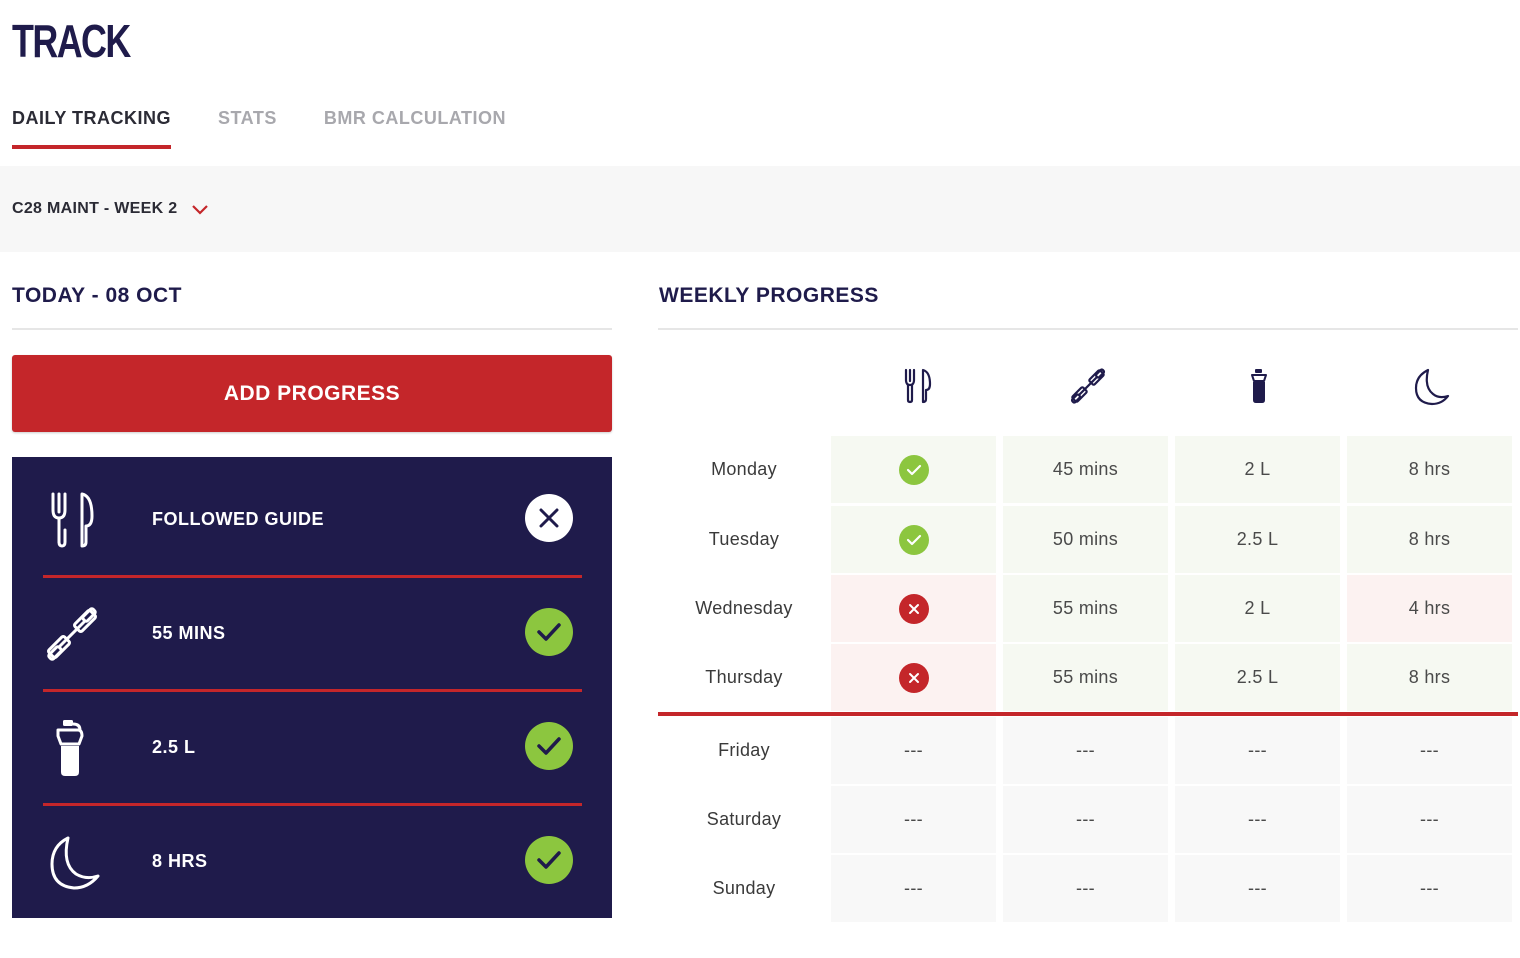 Image resolution: width=1520 pixels, height=958 pixels. I want to click on cell-thursday-water: 2.5 L, so click(1257, 677).